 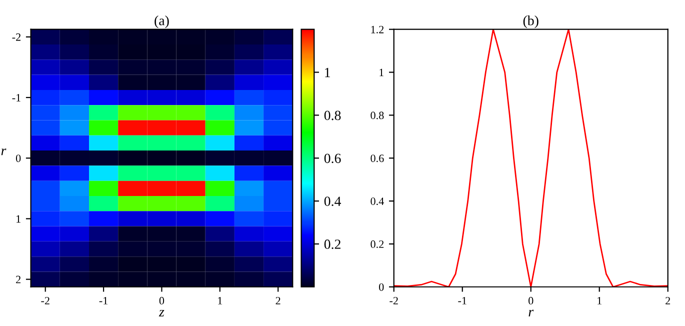 I want to click on x-axis-title: z, so click(x=161, y=313).